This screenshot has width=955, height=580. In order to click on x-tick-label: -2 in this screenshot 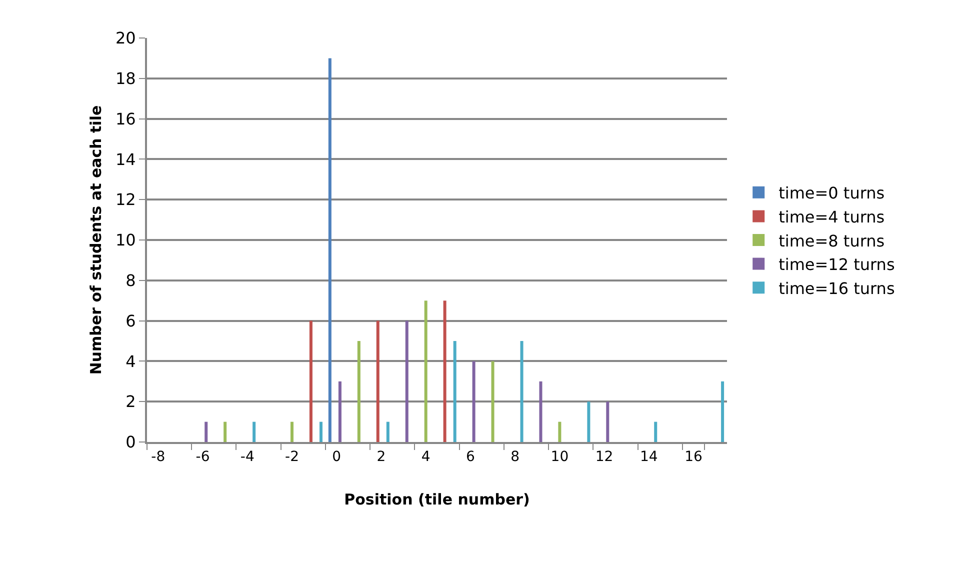, I will do `click(292, 456)`.